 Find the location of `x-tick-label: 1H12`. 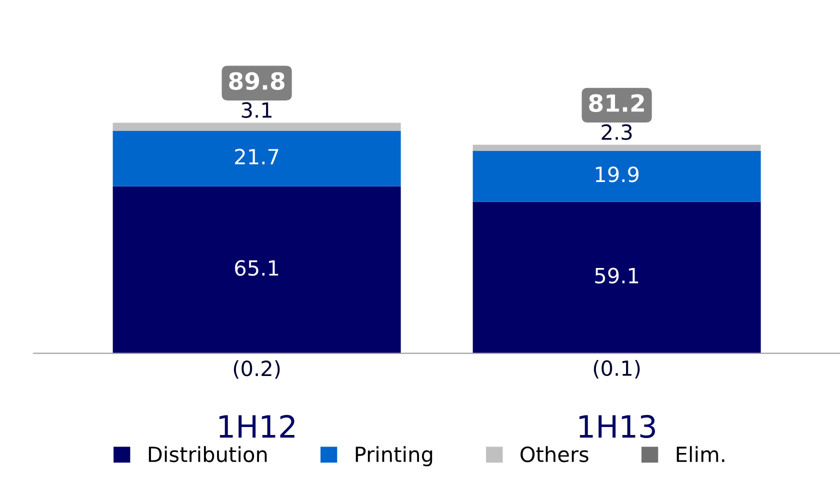

x-tick-label: 1H12 is located at coordinates (257, 426).